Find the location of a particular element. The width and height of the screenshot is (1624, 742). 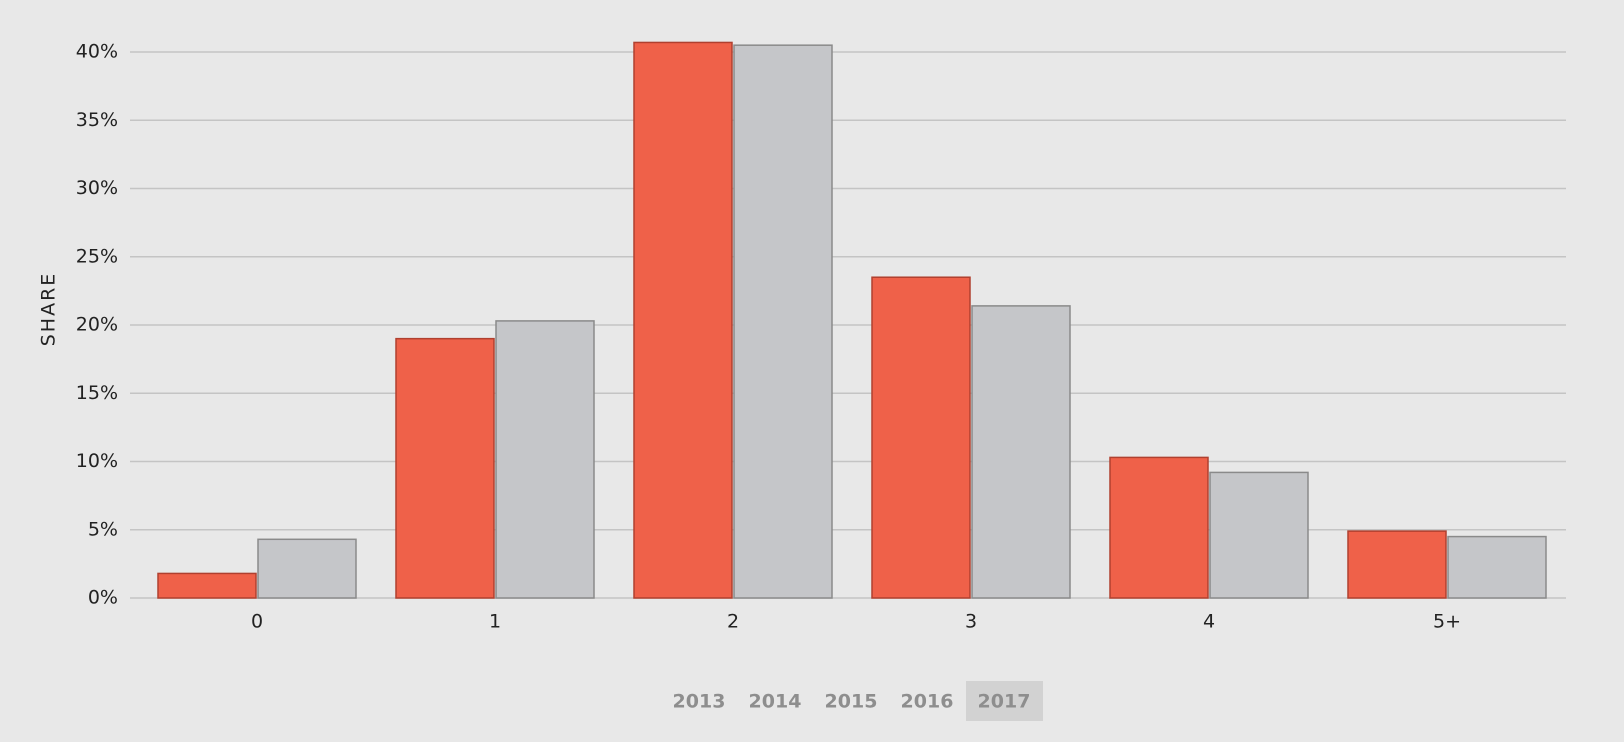

y-tick-label: 20% is located at coordinates (97, 325).